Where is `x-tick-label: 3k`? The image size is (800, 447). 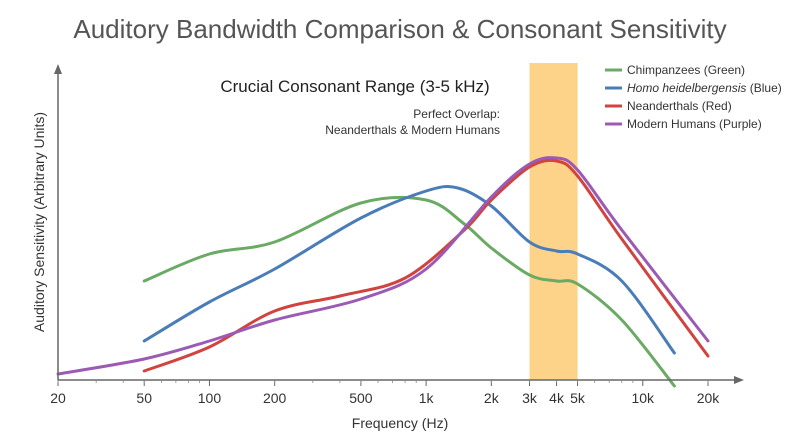 x-tick-label: 3k is located at coordinates (530, 398).